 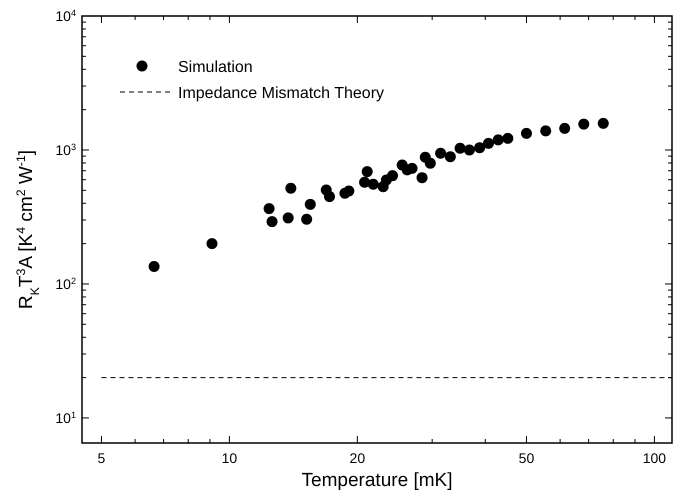 I want to click on legend-label: Simulation, so click(x=215, y=67).